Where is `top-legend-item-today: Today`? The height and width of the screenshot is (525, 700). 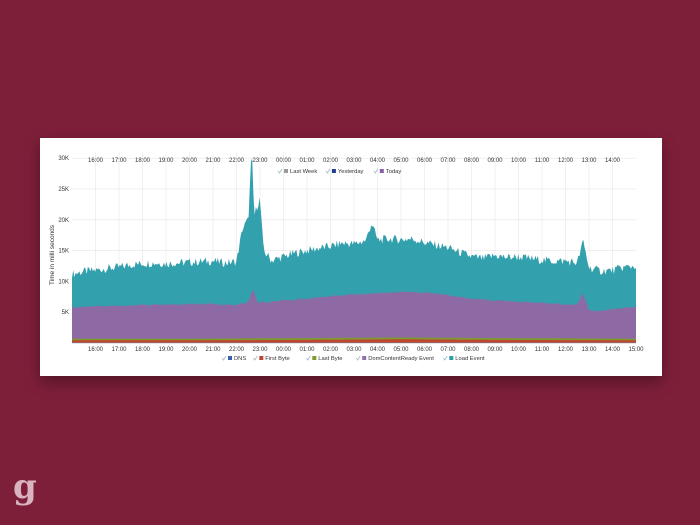
top-legend-item-today: Today is located at coordinates (387, 171).